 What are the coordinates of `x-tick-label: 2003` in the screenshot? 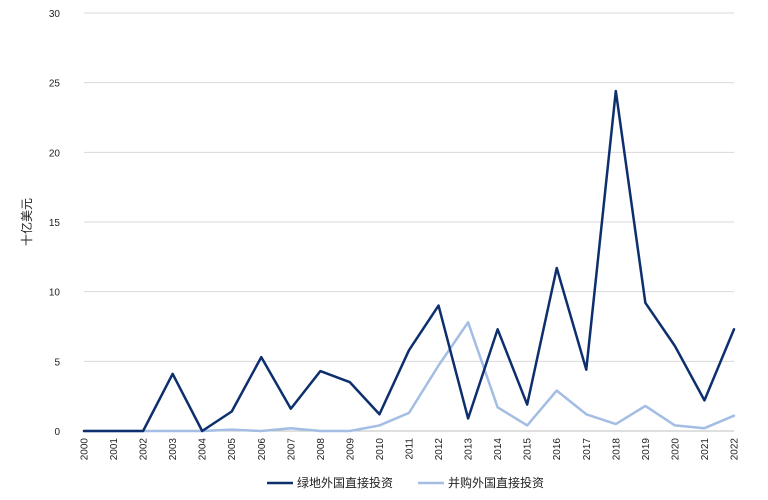 It's located at (173, 449).